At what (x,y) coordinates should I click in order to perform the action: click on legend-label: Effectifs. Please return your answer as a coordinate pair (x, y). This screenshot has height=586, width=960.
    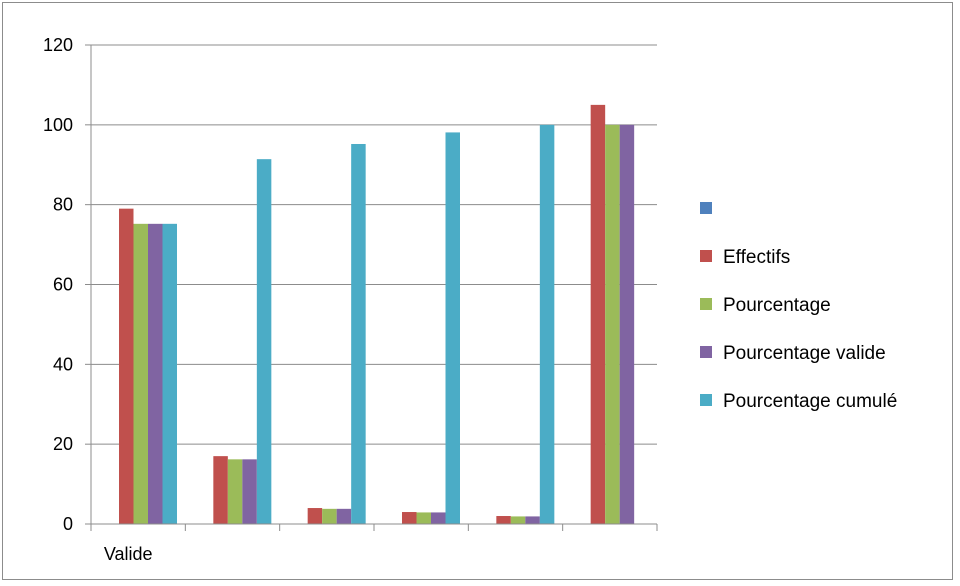
    Looking at the image, I should click on (756, 257).